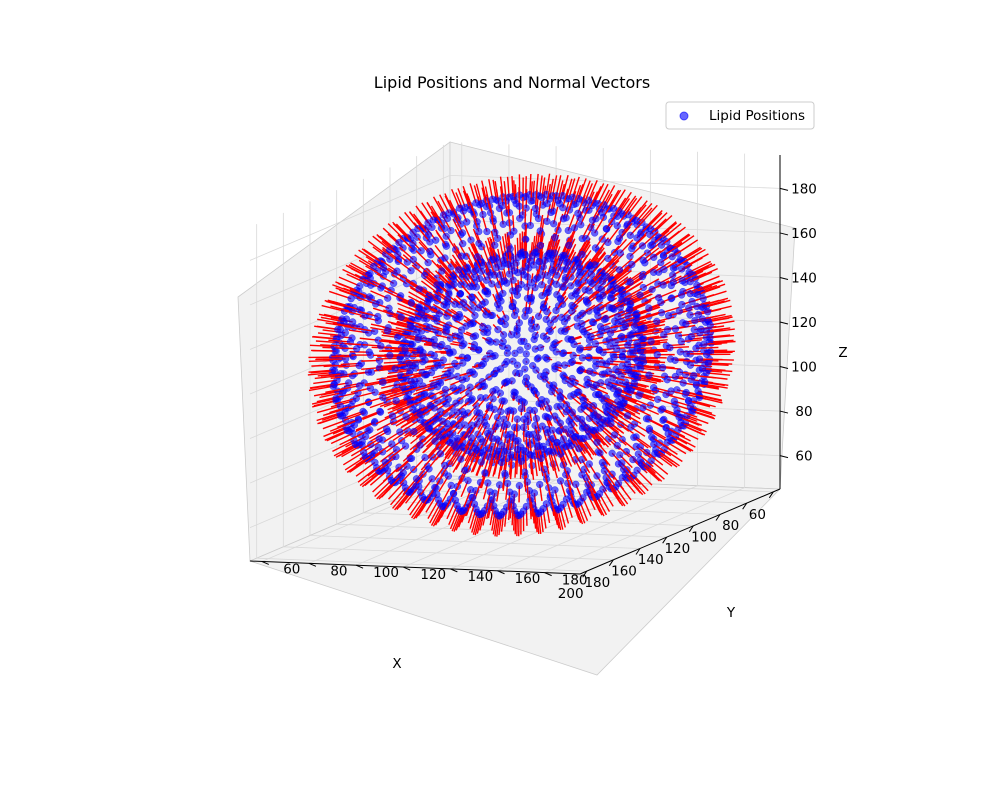 This screenshot has height=800, width=1000. What do you see at coordinates (684, 116) in the screenshot?
I see `legend-marker` at bounding box center [684, 116].